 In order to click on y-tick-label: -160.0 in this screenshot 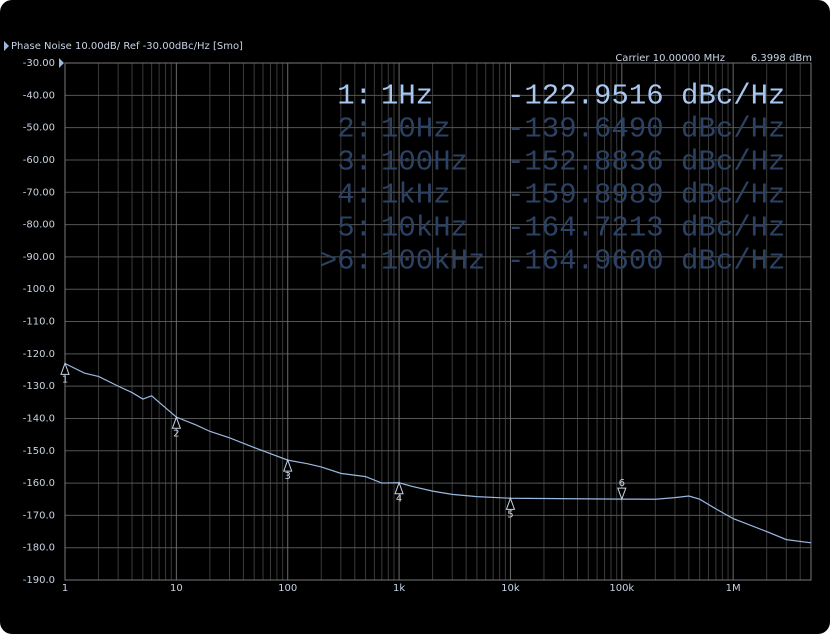, I will do `click(39, 483)`.